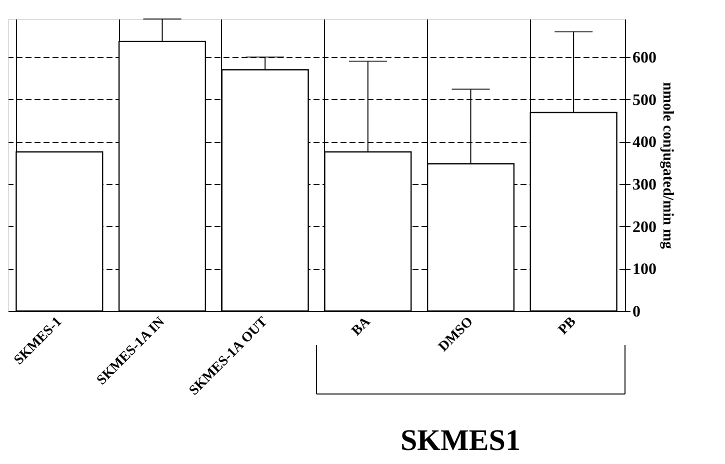 This screenshot has width=725, height=464. Describe the element at coordinates (644, 100) in the screenshot. I see `y-tick-label: 500` at that location.